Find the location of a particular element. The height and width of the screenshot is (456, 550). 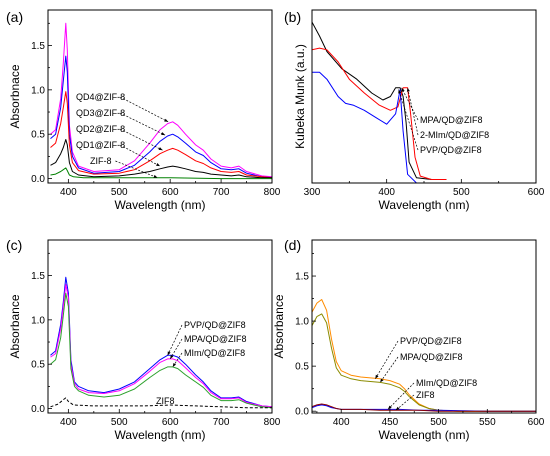

legend-label: QD2@ZIF-8 is located at coordinates (100, 129).